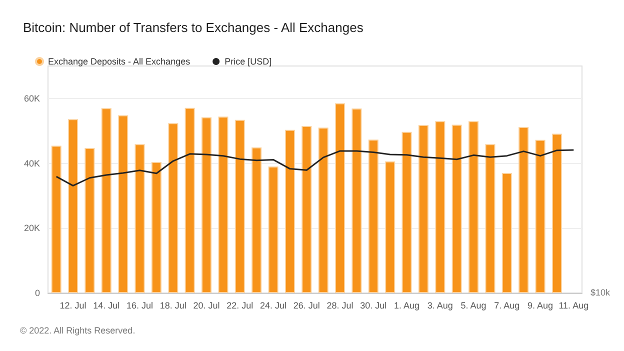 This screenshot has height=351, width=624. What do you see at coordinates (507, 305) in the screenshot?
I see `x-tick-label: 7. Aug` at bounding box center [507, 305].